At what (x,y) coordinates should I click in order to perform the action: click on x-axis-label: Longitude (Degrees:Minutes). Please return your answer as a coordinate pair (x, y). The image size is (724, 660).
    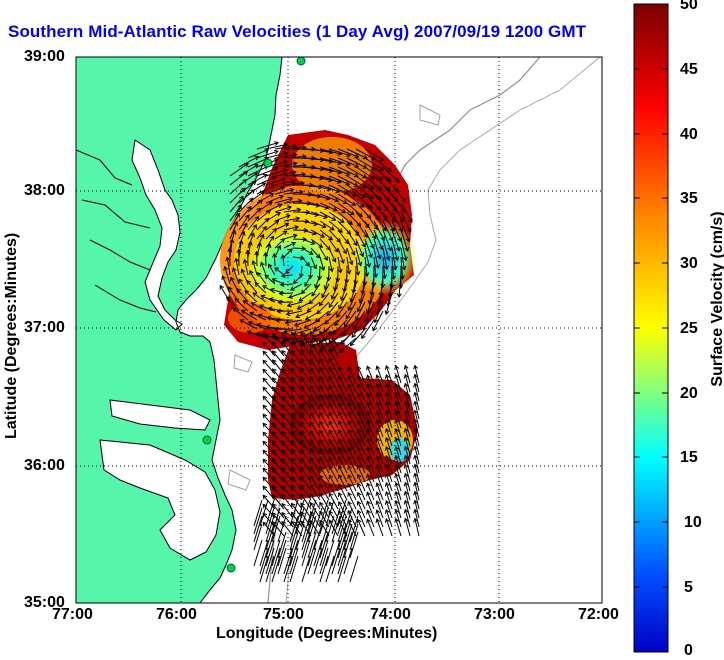
    Looking at the image, I should click on (326, 634).